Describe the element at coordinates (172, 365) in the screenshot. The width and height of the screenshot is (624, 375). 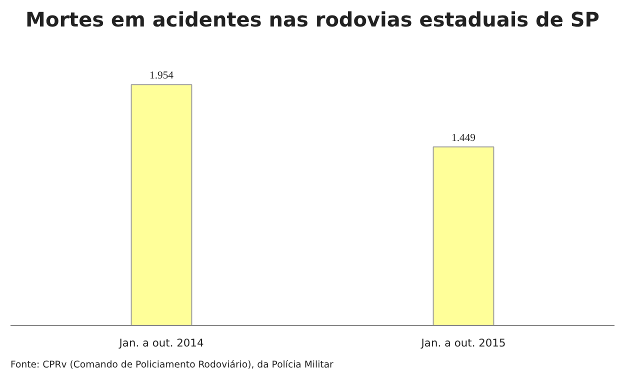
I see `source-note: Fonte: CPRv (Comando de Policiamento Rodoviário), da Polícia Militar` at that location.